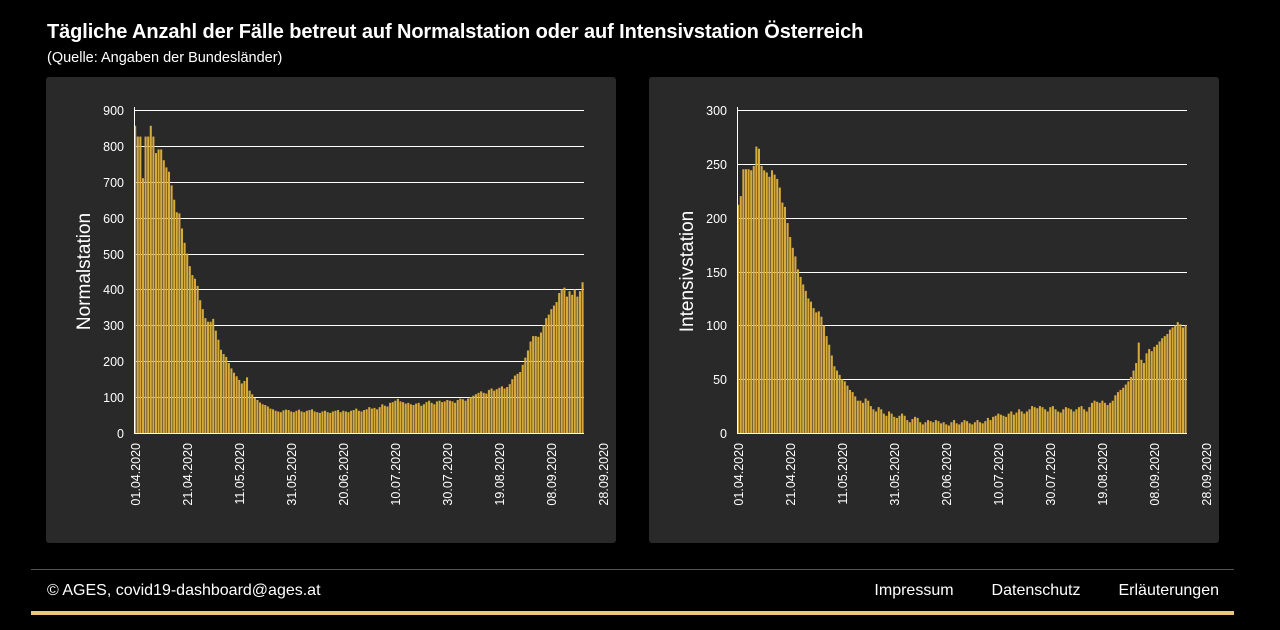 The image size is (1280, 630). Describe the element at coordinates (716, 326) in the screenshot. I see `y-tick-label: 100` at that location.